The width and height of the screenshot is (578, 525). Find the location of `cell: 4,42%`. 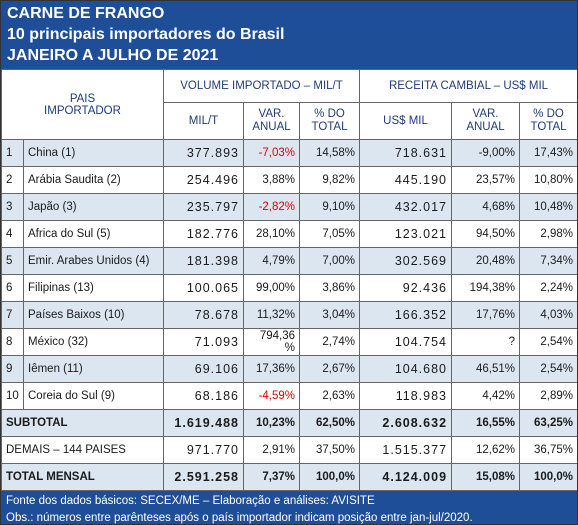

cell: 4,42% is located at coordinates (486, 396).